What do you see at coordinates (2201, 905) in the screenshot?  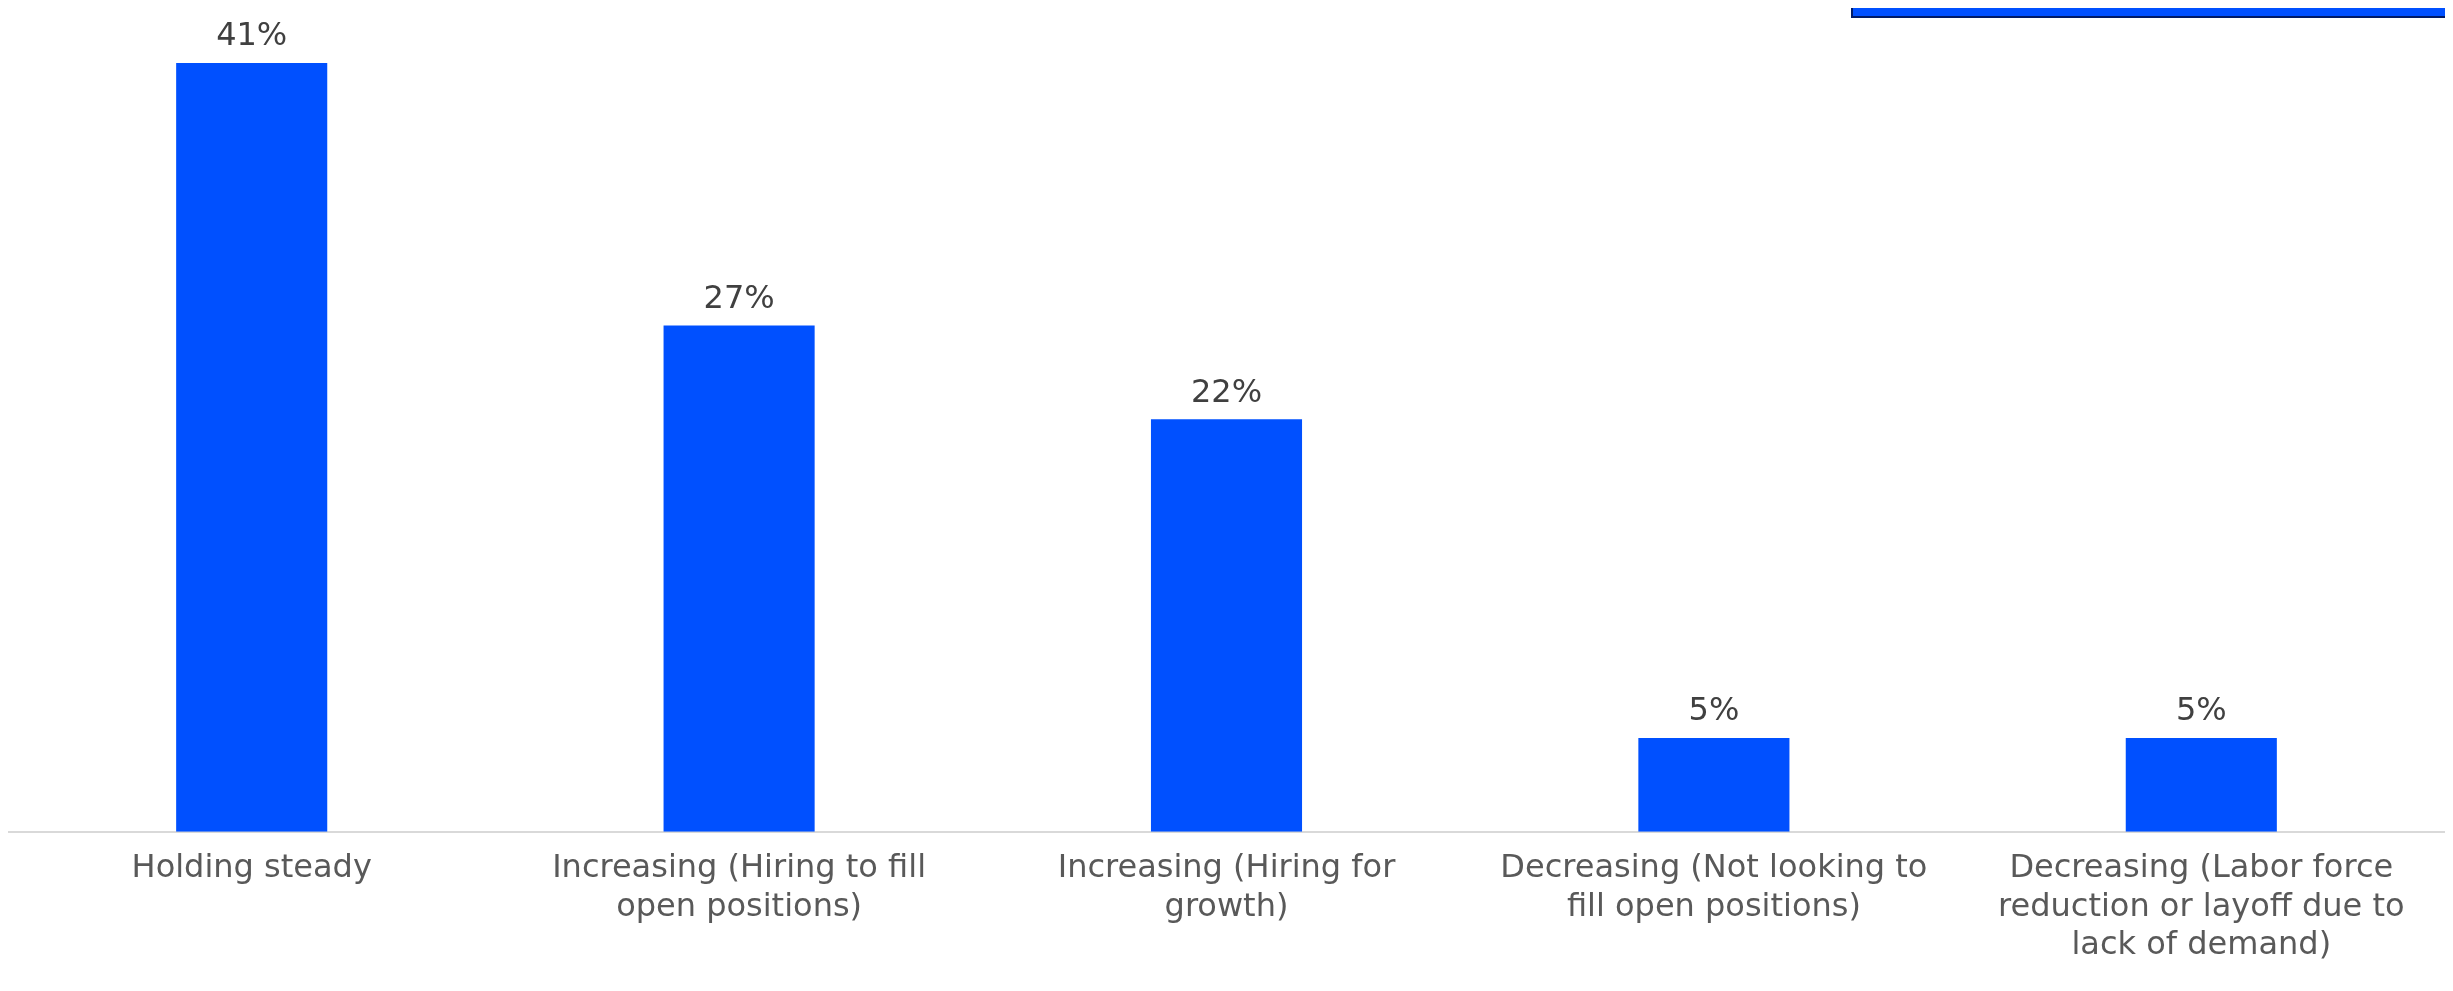 I see `x-tick-label: Decreasing (Labor force reduction or layoff due to lack of demand)` at bounding box center [2201, 905].